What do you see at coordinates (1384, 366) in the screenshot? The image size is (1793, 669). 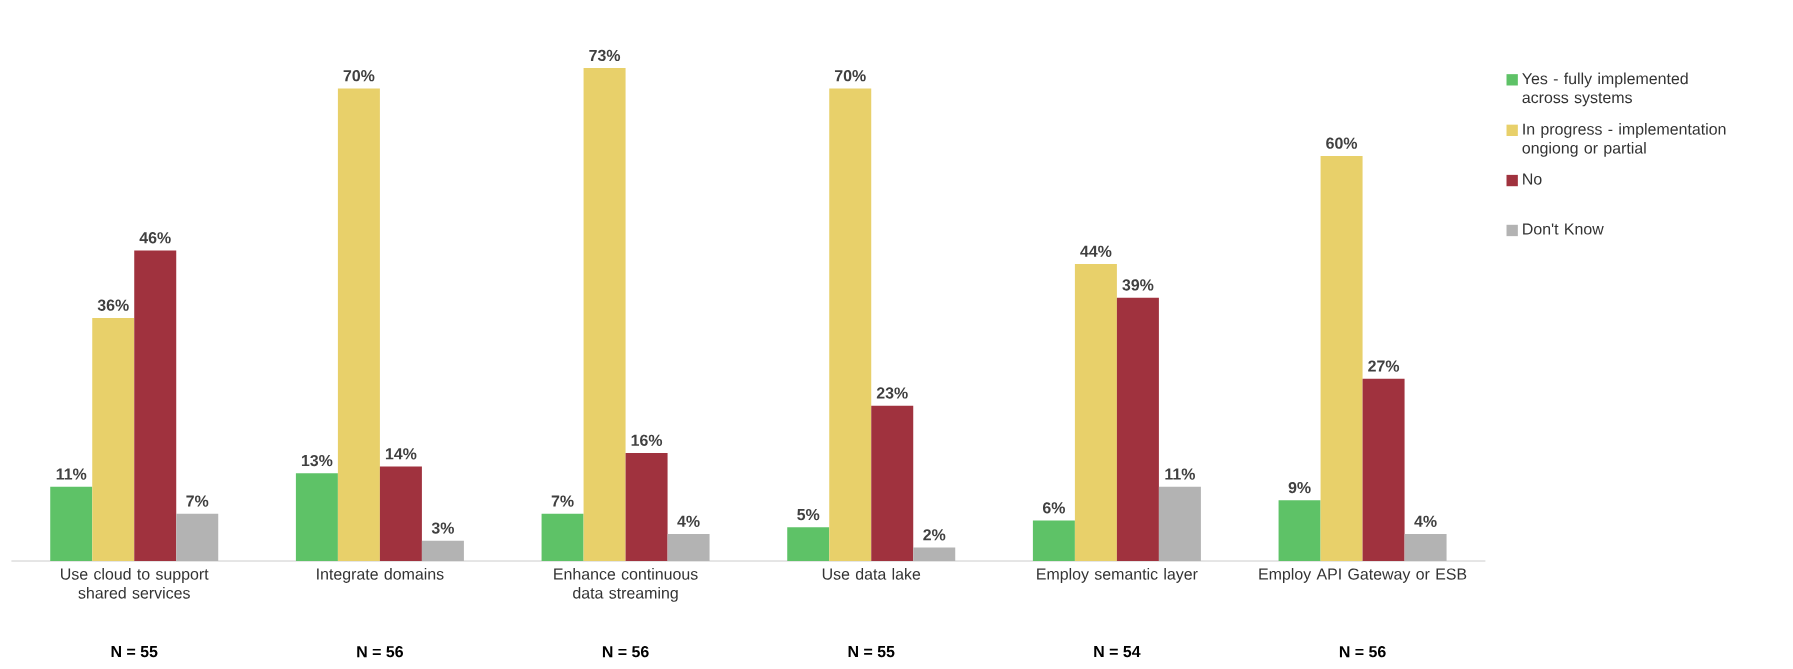 I see `data-label: 27%` at bounding box center [1384, 366].